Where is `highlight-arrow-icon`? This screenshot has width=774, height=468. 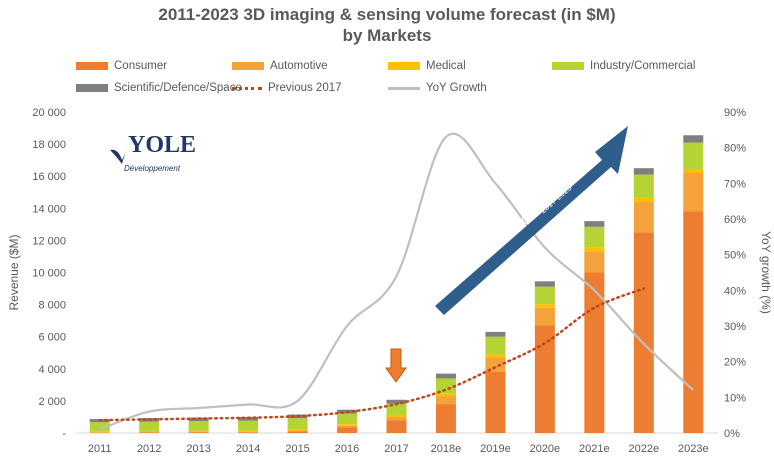
highlight-arrow-icon is located at coordinates (396, 365).